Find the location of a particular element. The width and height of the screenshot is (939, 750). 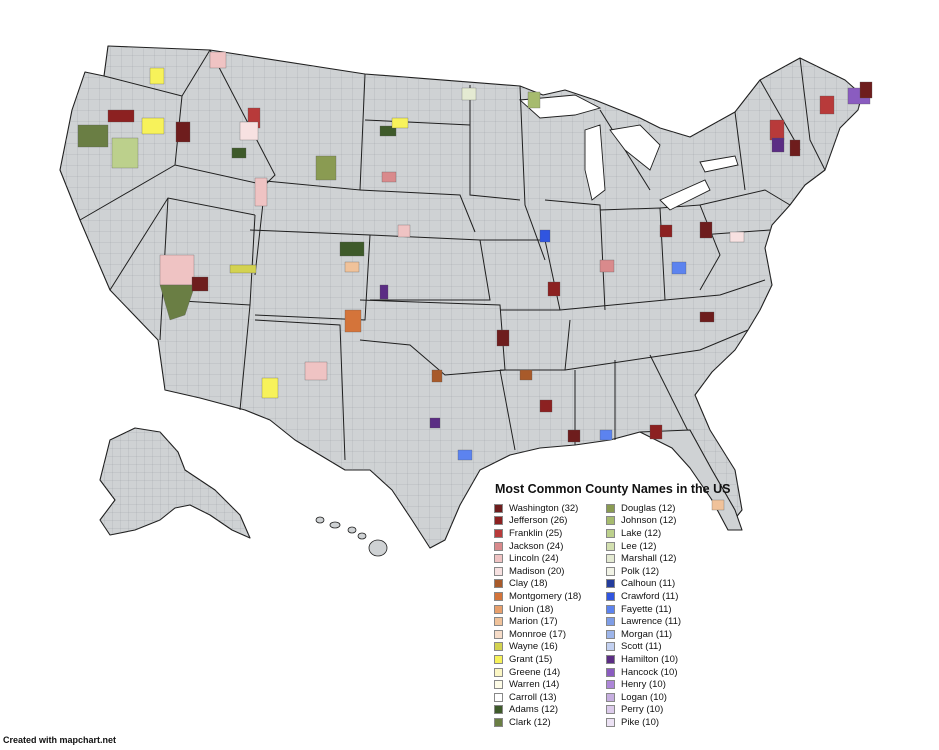

legend-label: Douglas (12) is located at coordinates (648, 508).